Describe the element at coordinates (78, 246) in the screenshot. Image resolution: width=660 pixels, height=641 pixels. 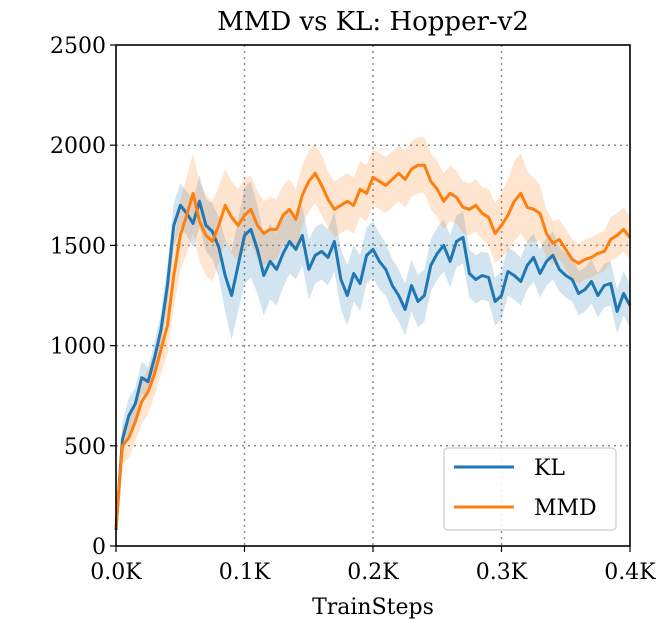
I see `y-tick-label: 1500` at that location.